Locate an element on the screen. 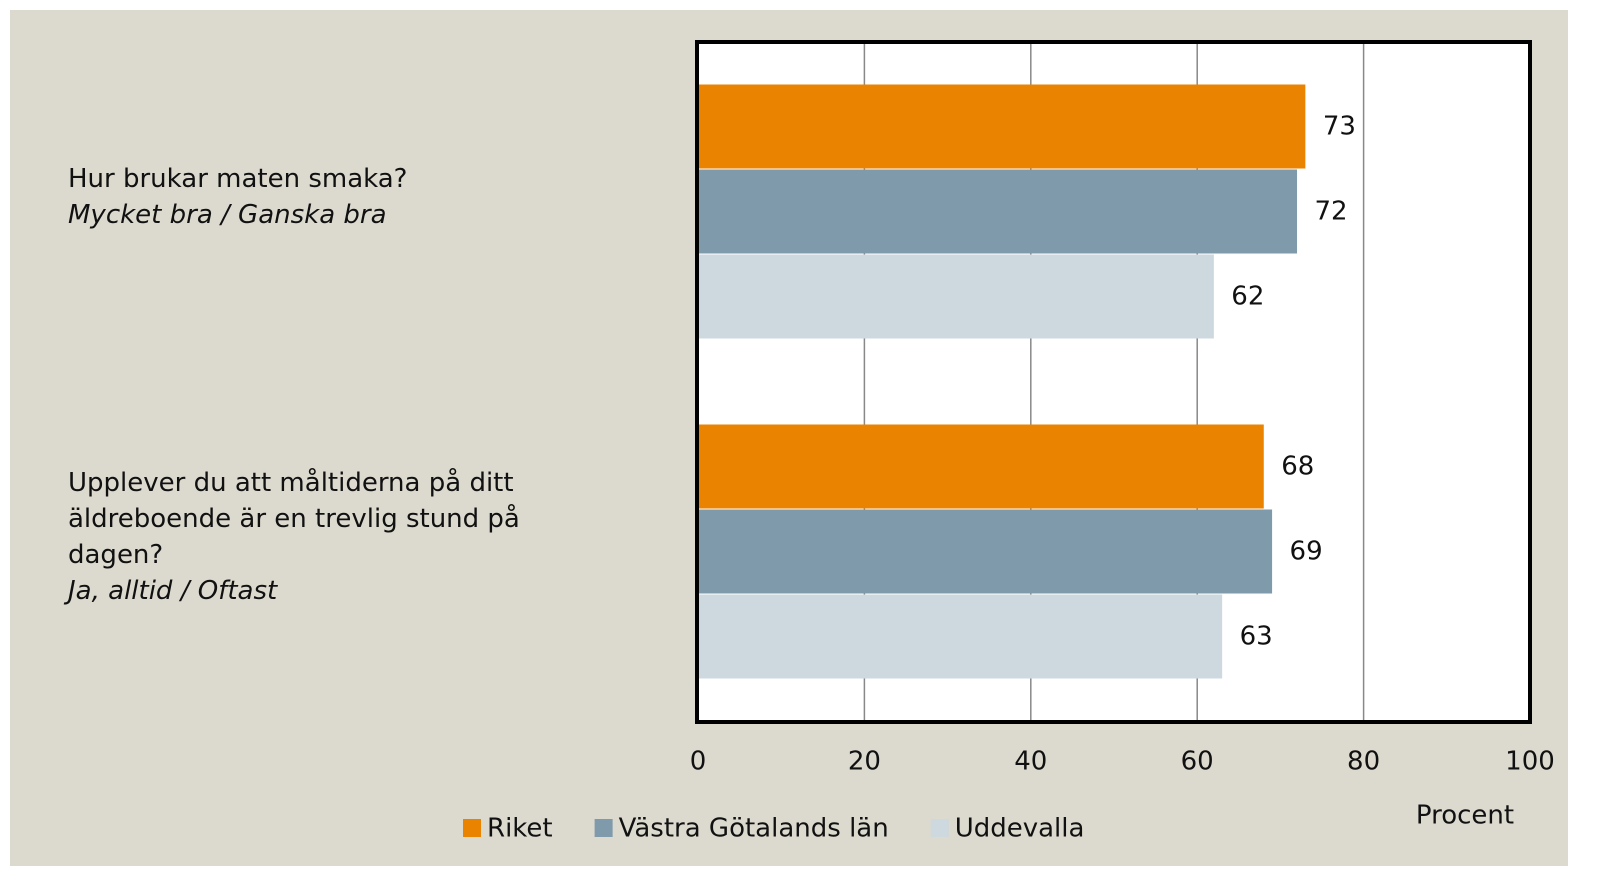 Image resolution: width=1598 pixels, height=883 pixels. x-tick-label: 40 is located at coordinates (1030, 762).